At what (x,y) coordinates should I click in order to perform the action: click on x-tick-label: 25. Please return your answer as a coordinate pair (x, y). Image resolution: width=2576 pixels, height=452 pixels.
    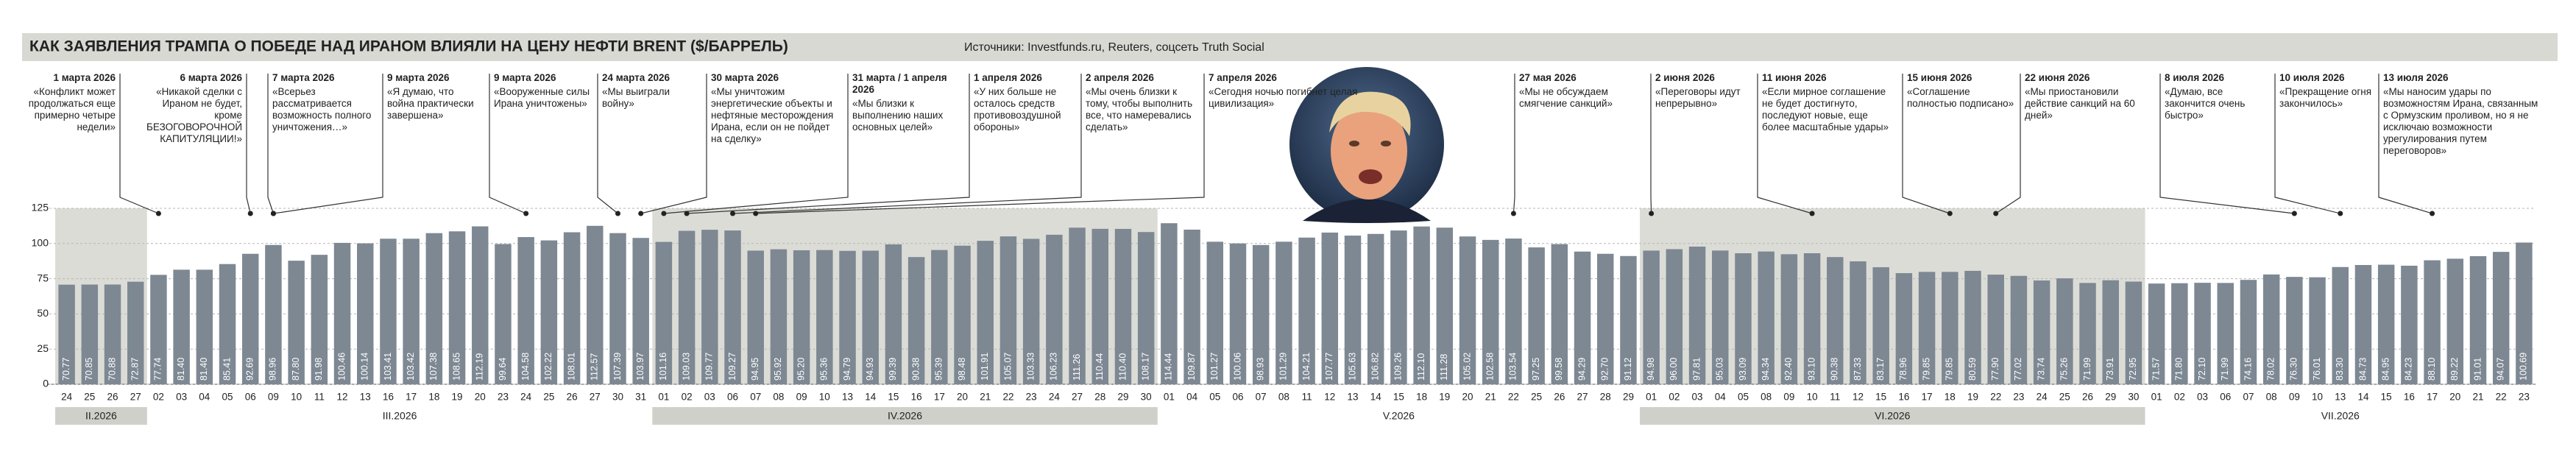
    Looking at the image, I should click on (1536, 398).